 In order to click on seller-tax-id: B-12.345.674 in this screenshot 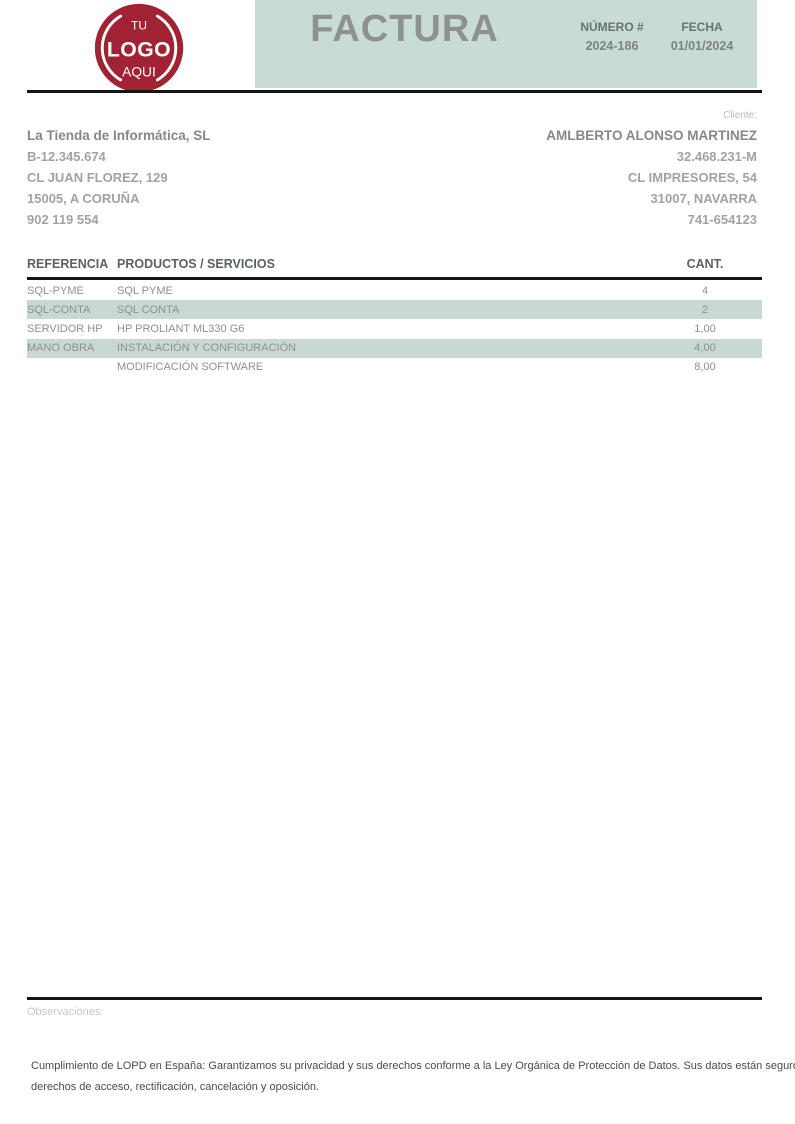, I will do `click(66, 156)`.